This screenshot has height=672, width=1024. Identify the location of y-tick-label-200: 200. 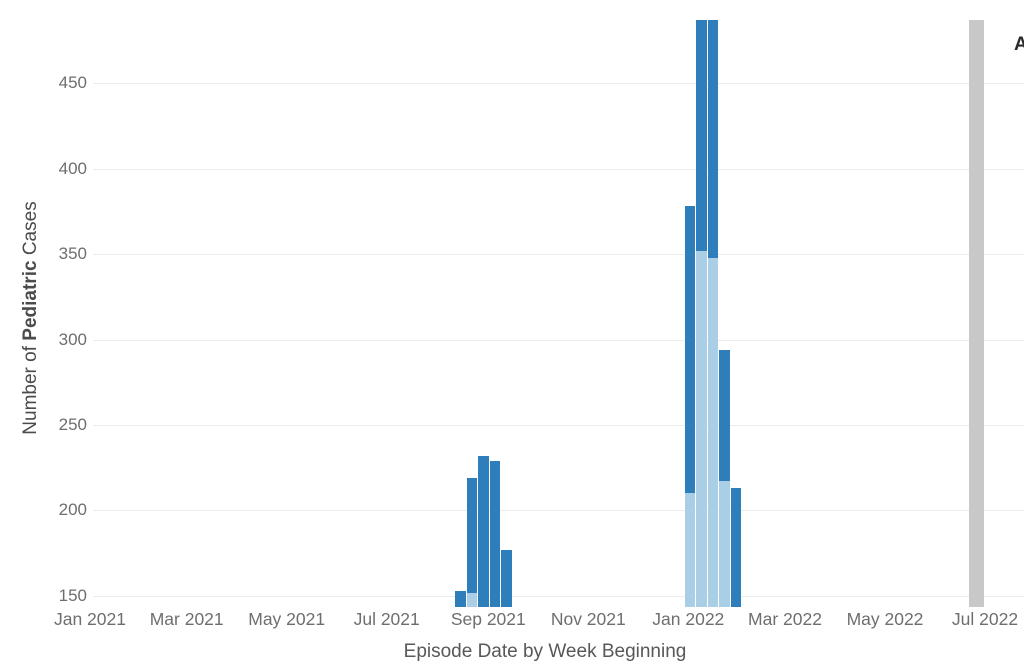
(72, 510).